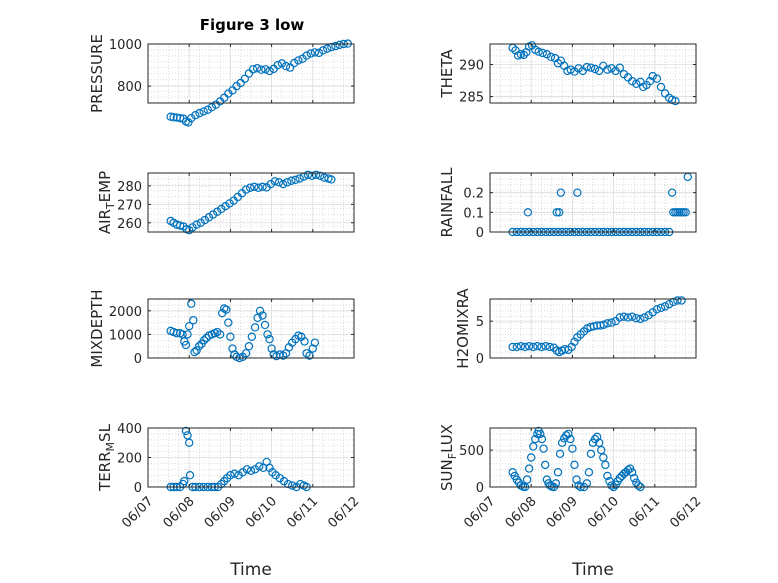 The height and width of the screenshot is (583, 778). Describe the element at coordinates (603, 512) in the screenshot. I see `x-tick-label: 06/10` at that location.